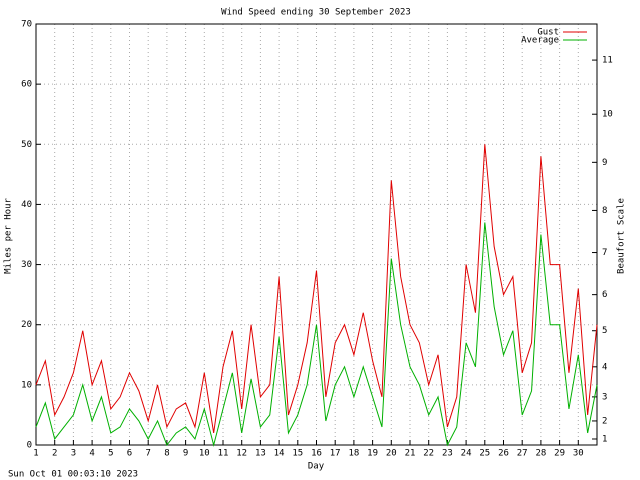 This screenshot has height=480, width=640. I want to click on x-tick-label: 21, so click(410, 454).